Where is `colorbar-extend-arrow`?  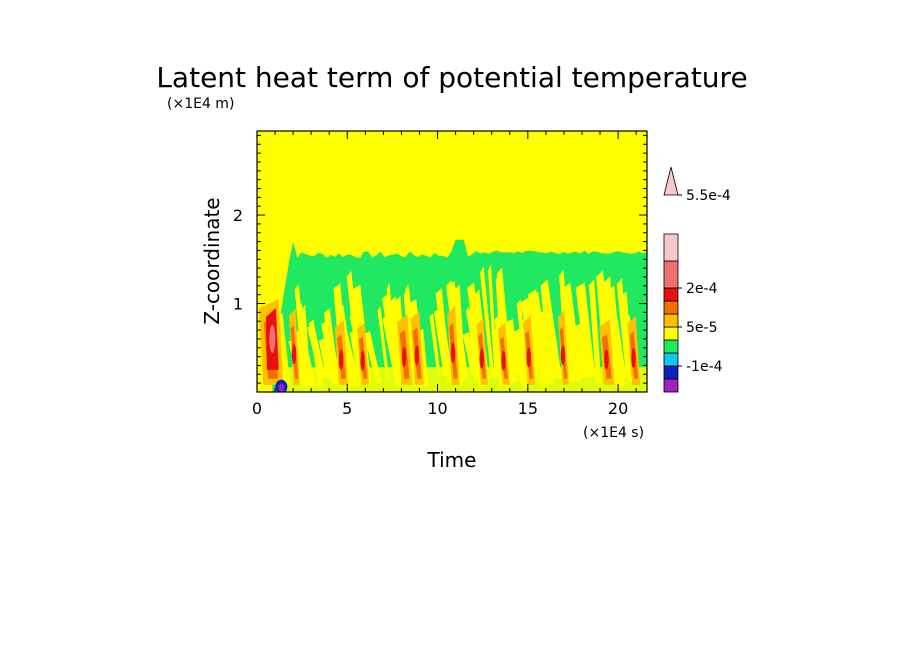 colorbar-extend-arrow is located at coordinates (671, 181).